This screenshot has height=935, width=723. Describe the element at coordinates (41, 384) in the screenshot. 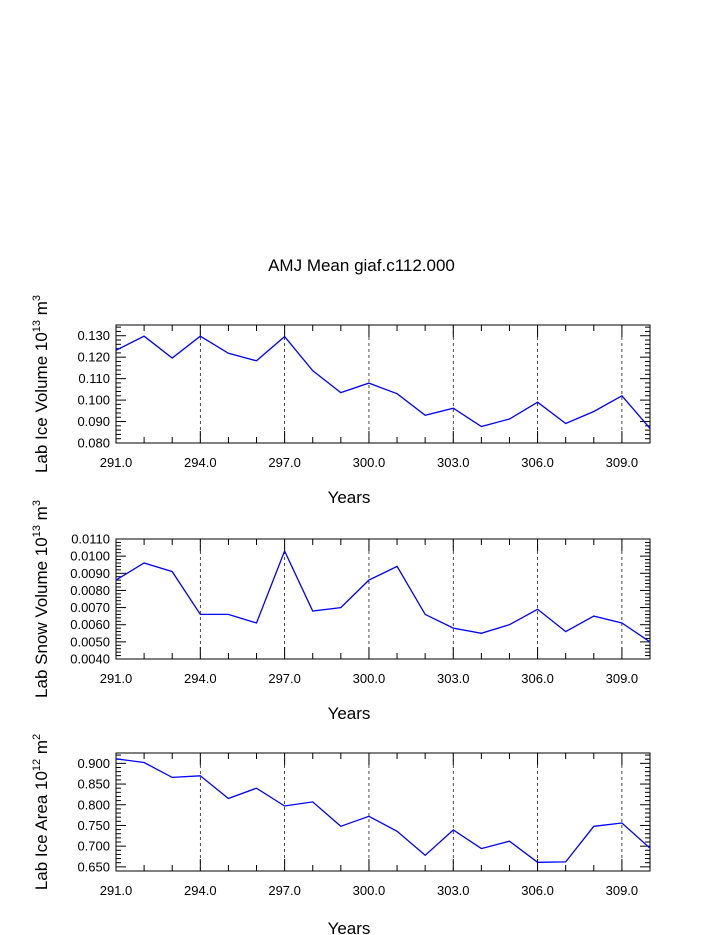

I see `y-axis-label: Lab Ice Volume 1013 m3` at that location.